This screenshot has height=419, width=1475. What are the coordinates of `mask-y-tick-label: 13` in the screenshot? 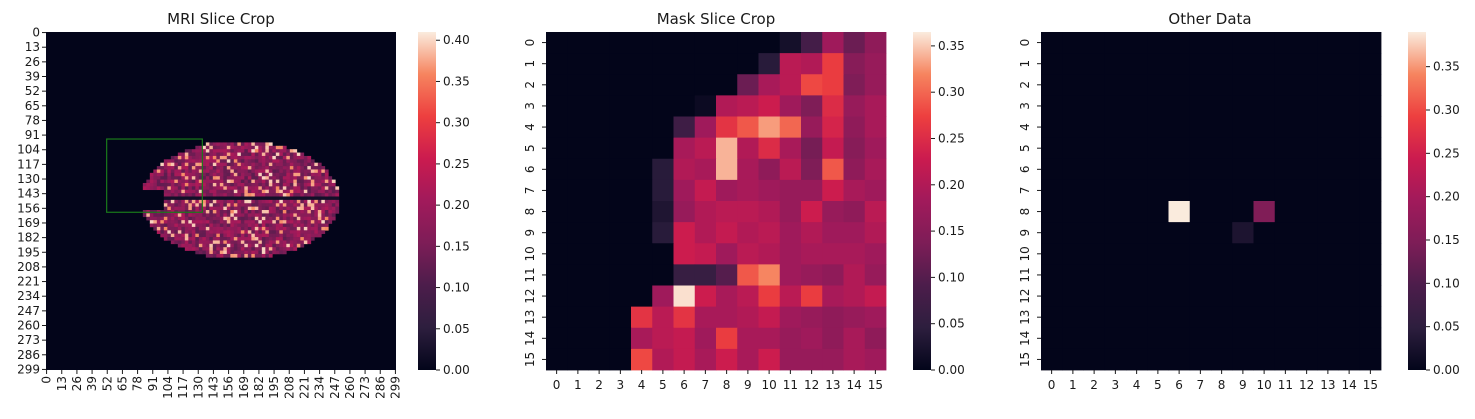 It's located at (530, 317).